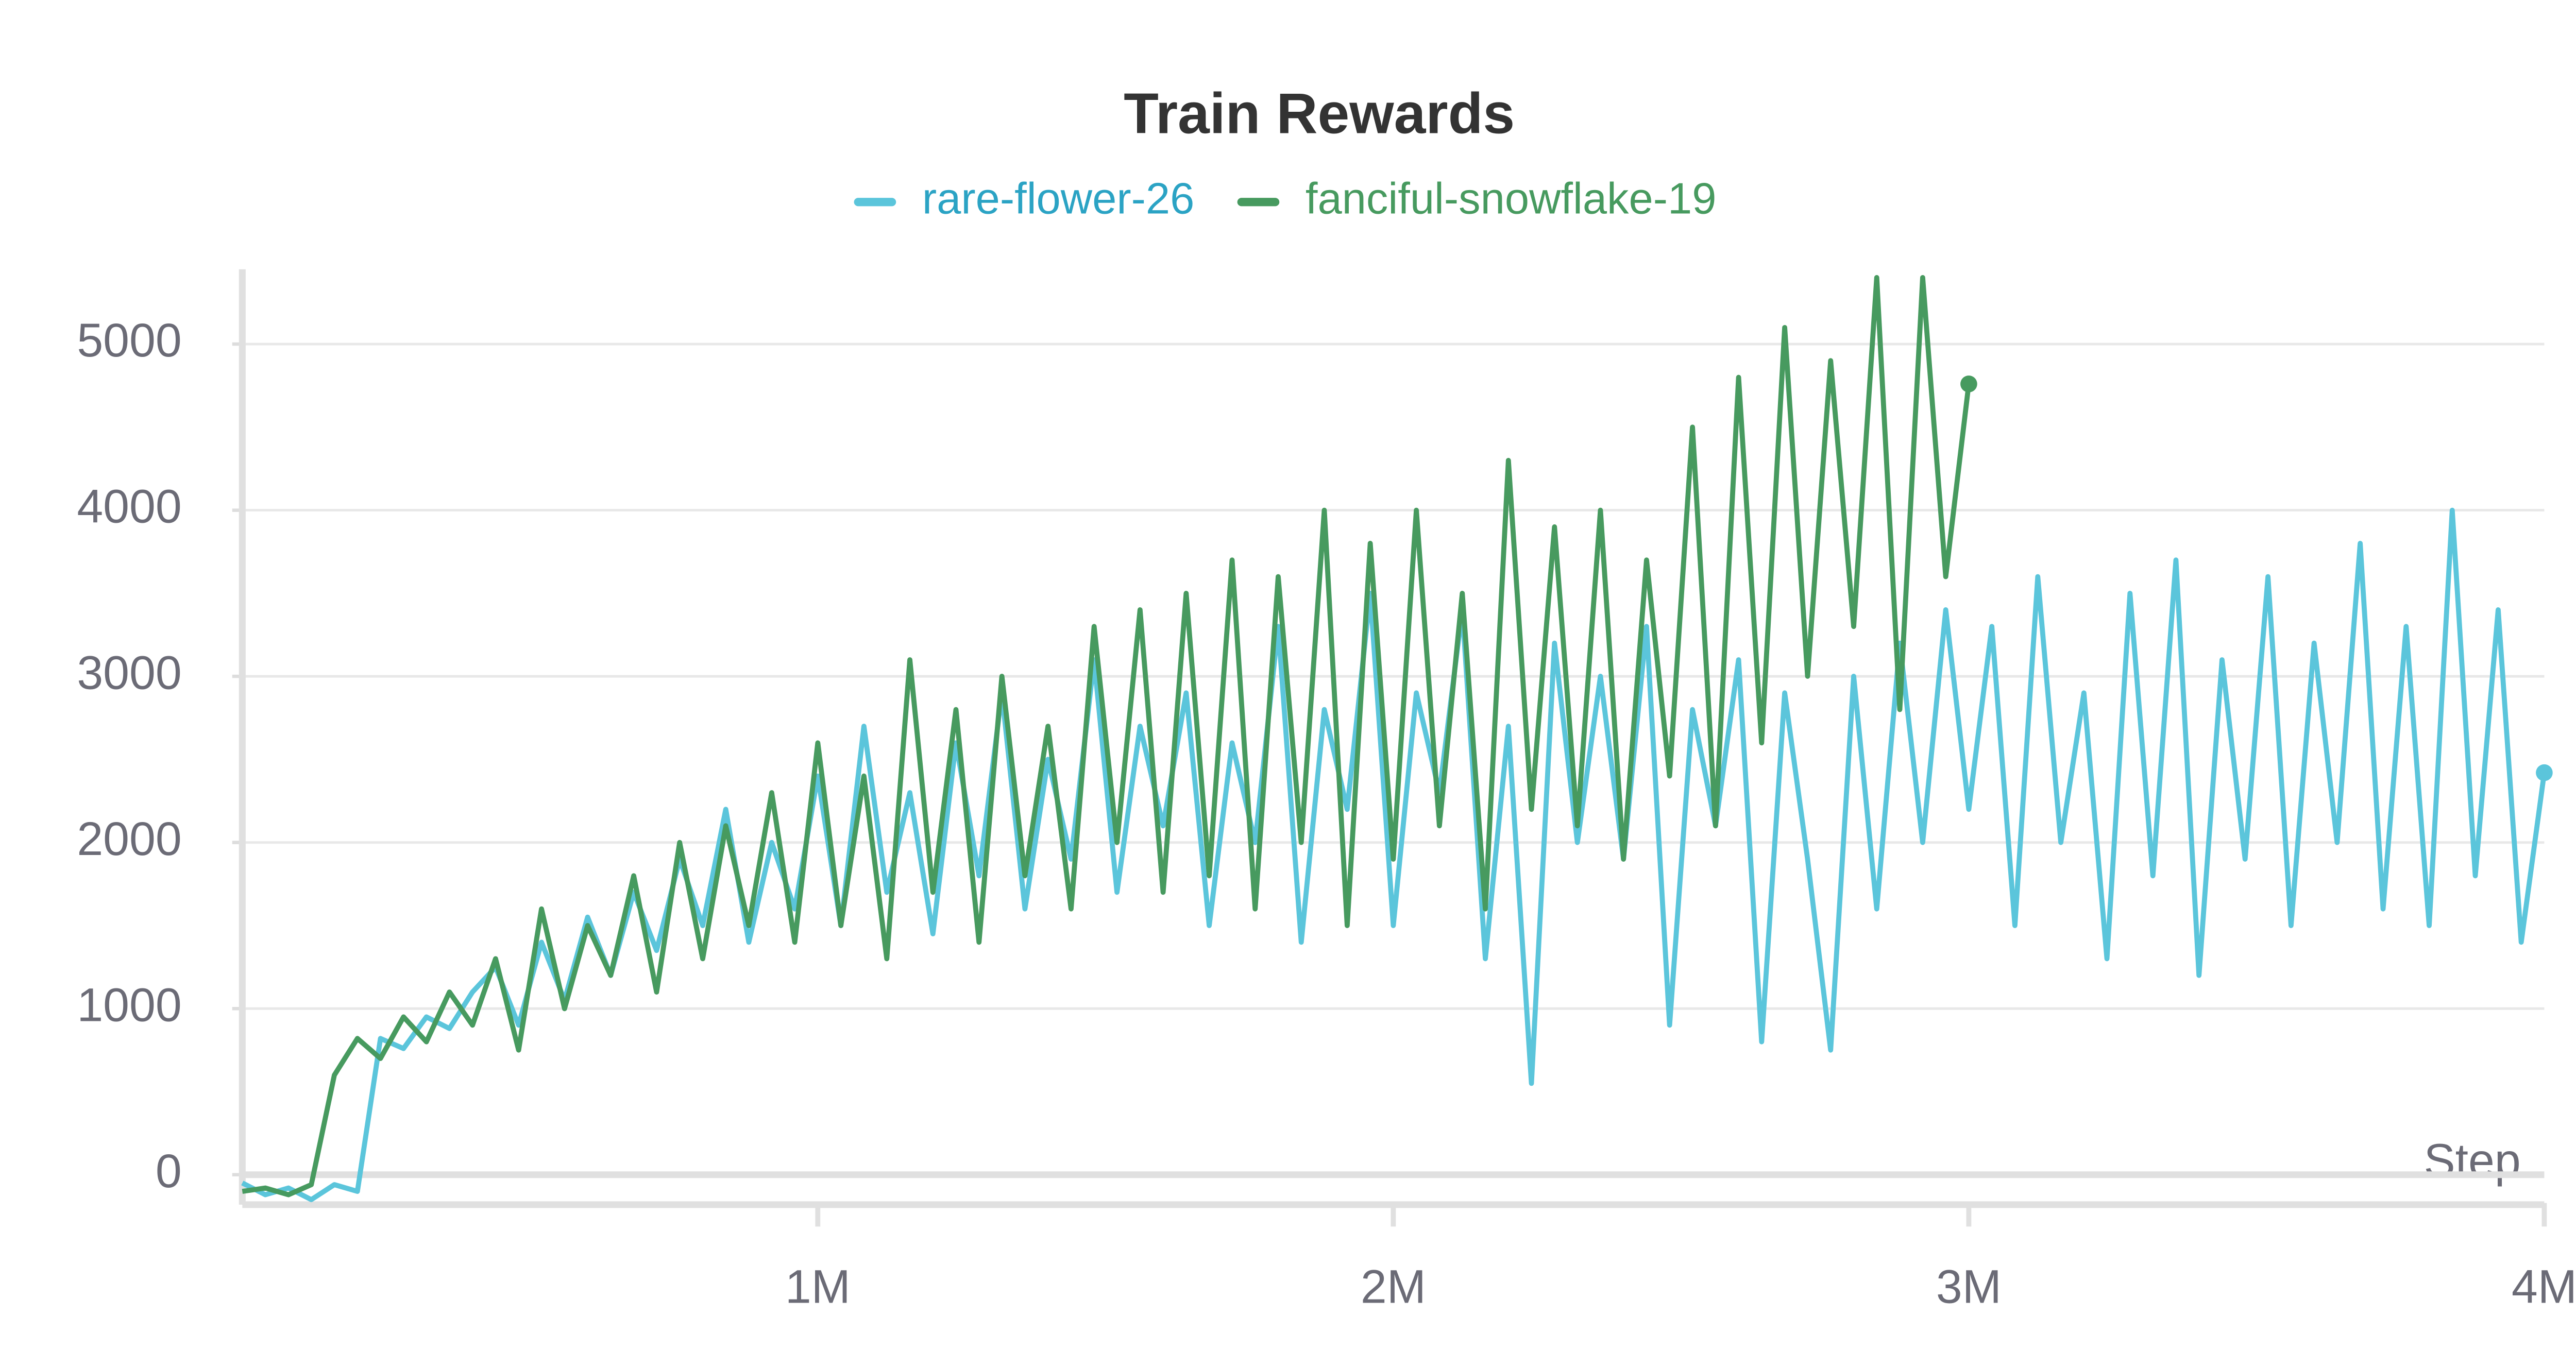 The image size is (2576, 1368). Describe the element at coordinates (129, 672) in the screenshot. I see `y-tick-label: 3000` at that location.